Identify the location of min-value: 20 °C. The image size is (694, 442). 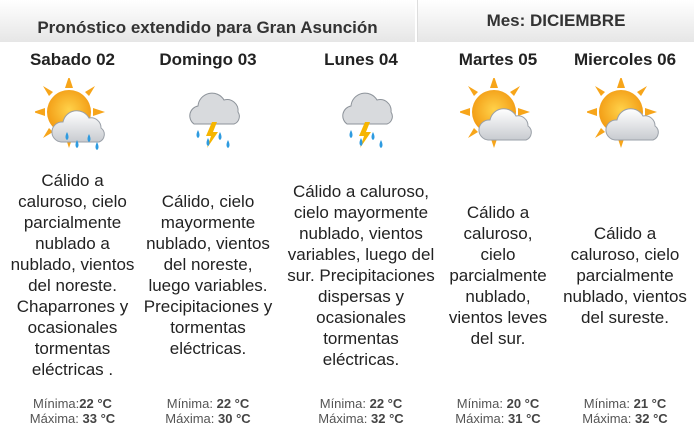
(523, 403).